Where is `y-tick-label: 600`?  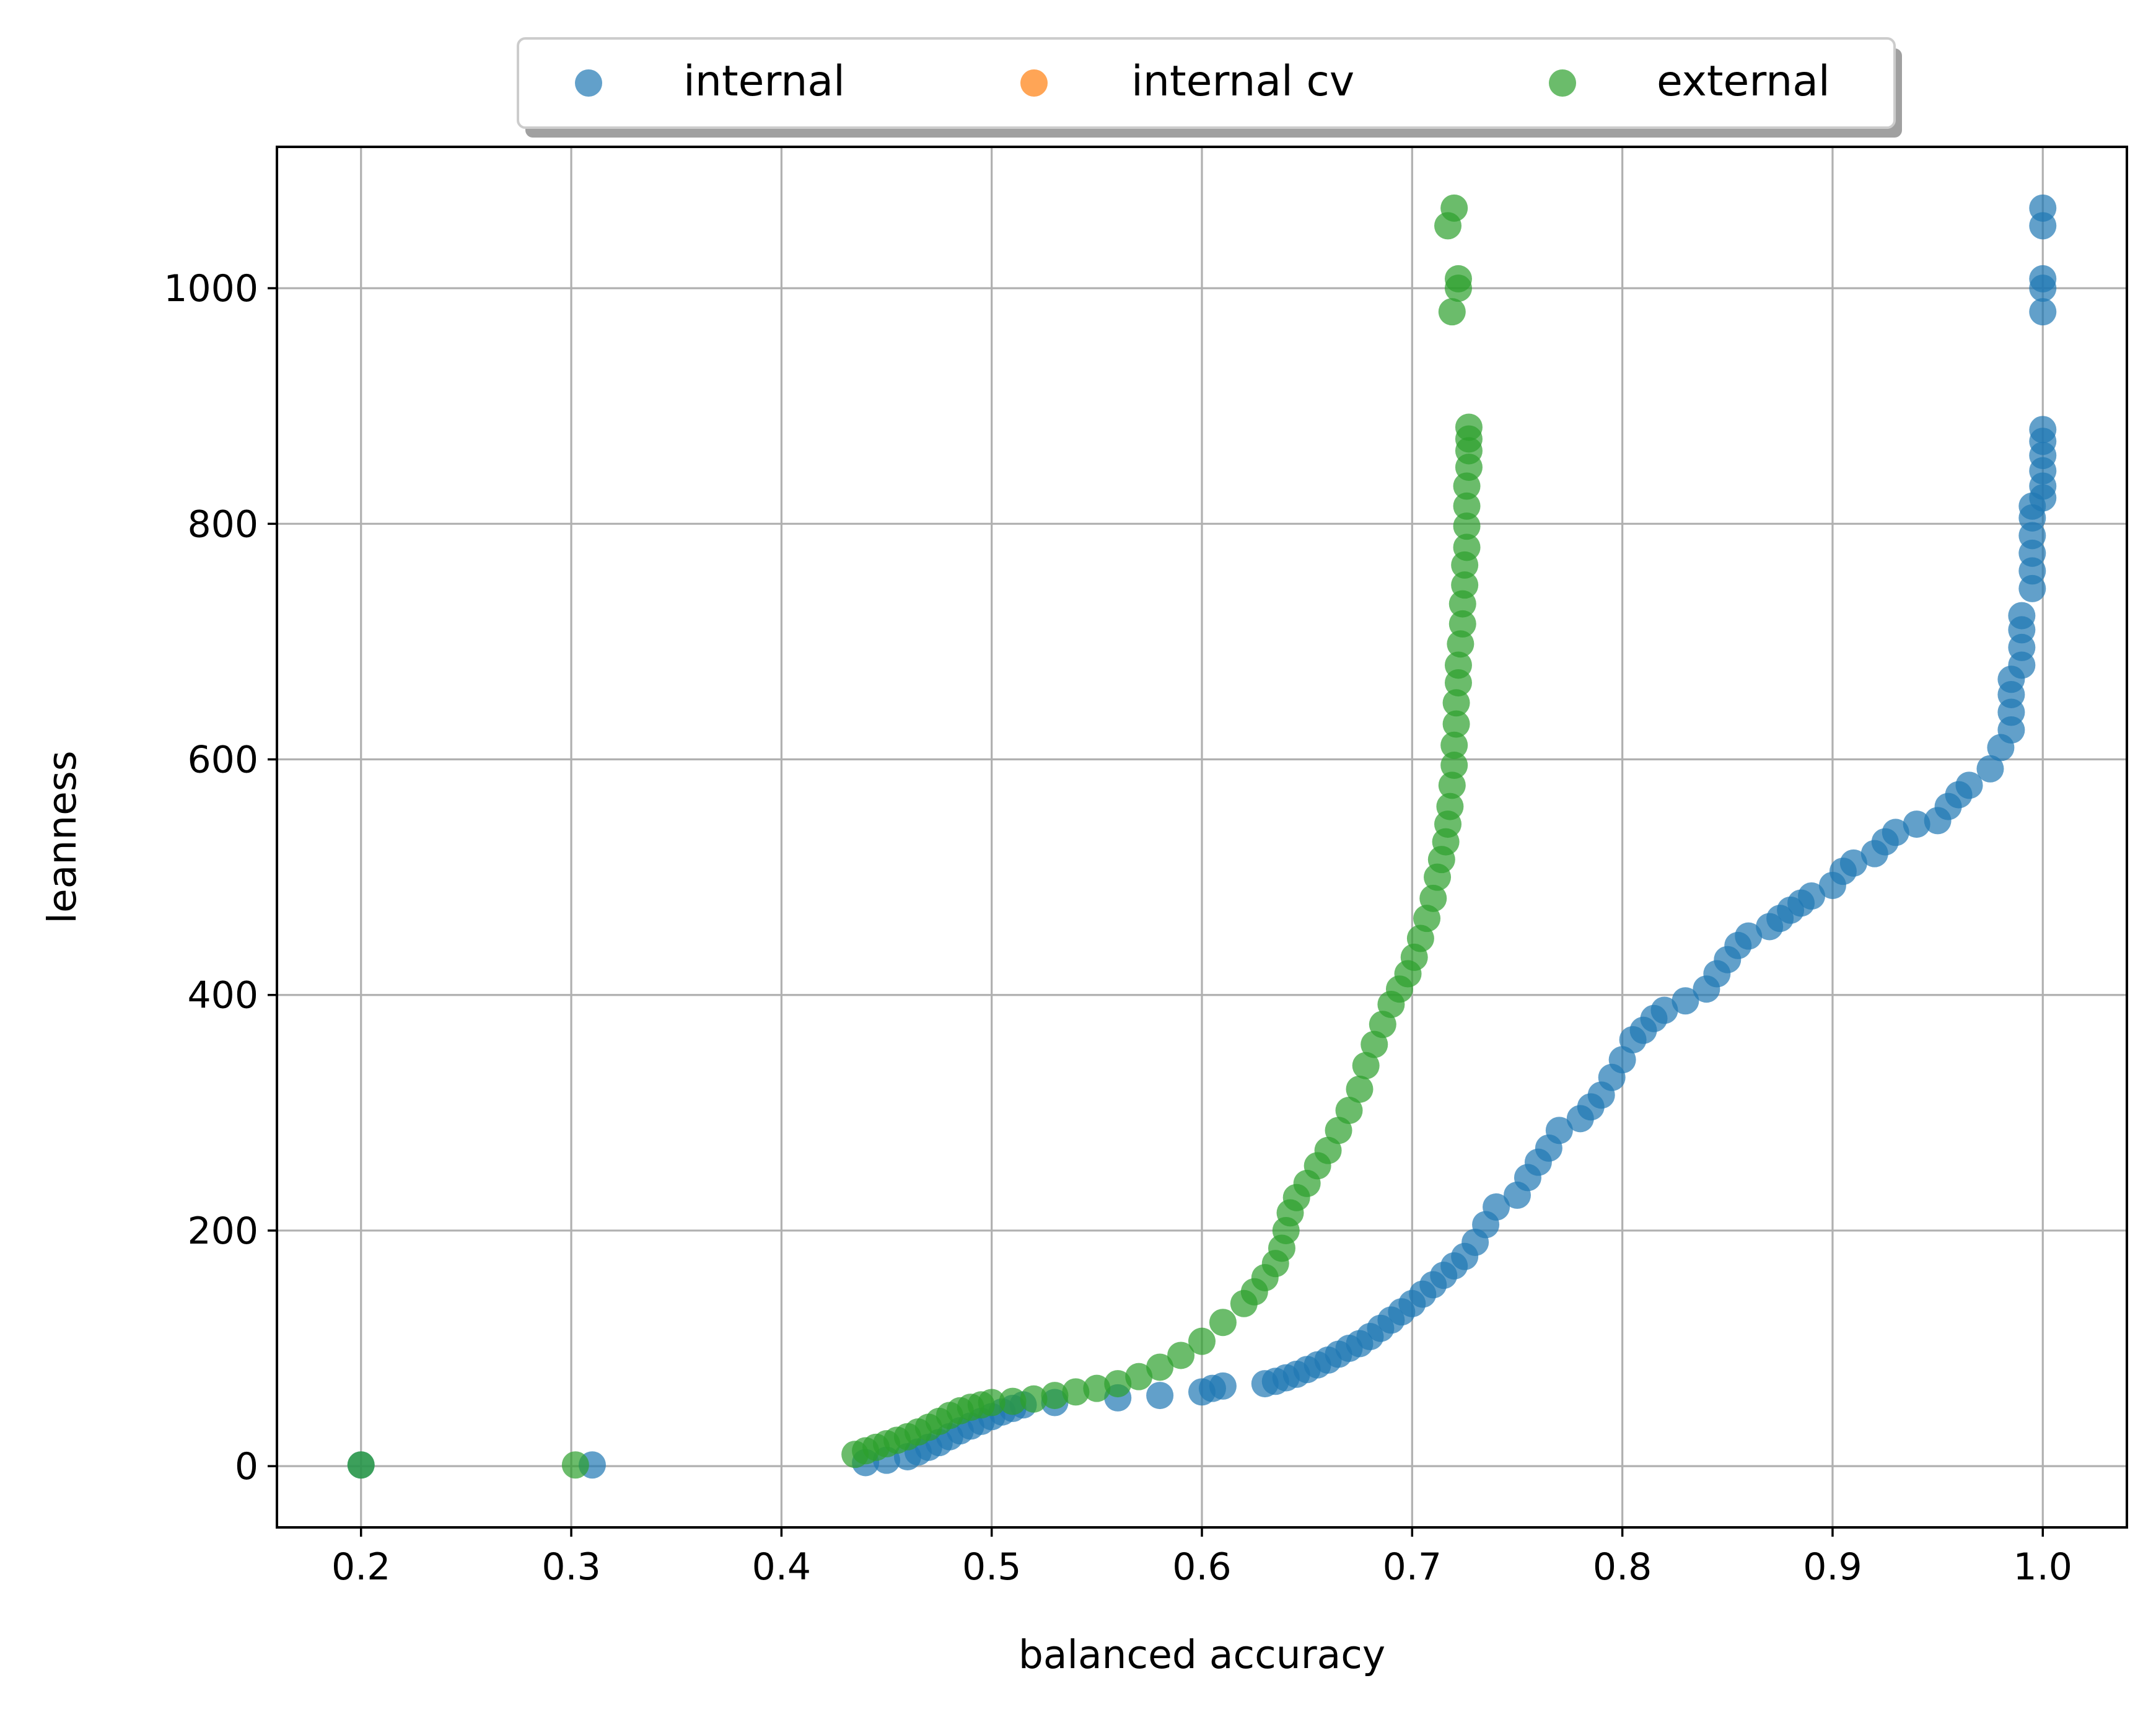
y-tick-label: 600 is located at coordinates (223, 761).